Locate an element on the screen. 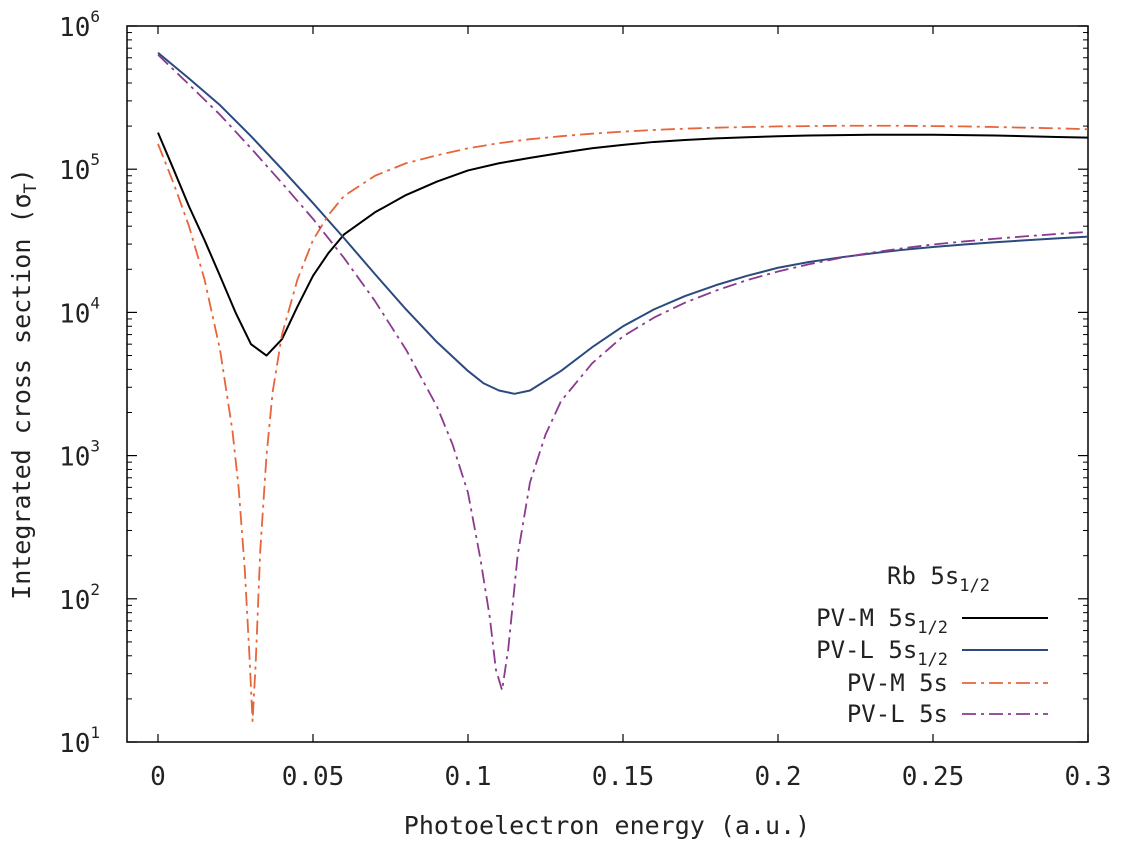  y-axis-label-main: Integrated cross section (σ is located at coordinates (21, 396).